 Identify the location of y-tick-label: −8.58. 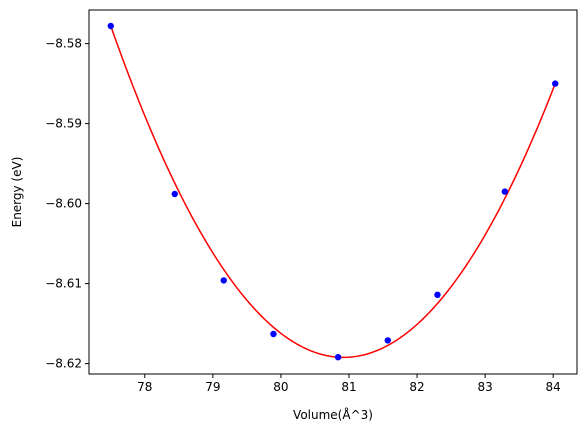
(63, 44).